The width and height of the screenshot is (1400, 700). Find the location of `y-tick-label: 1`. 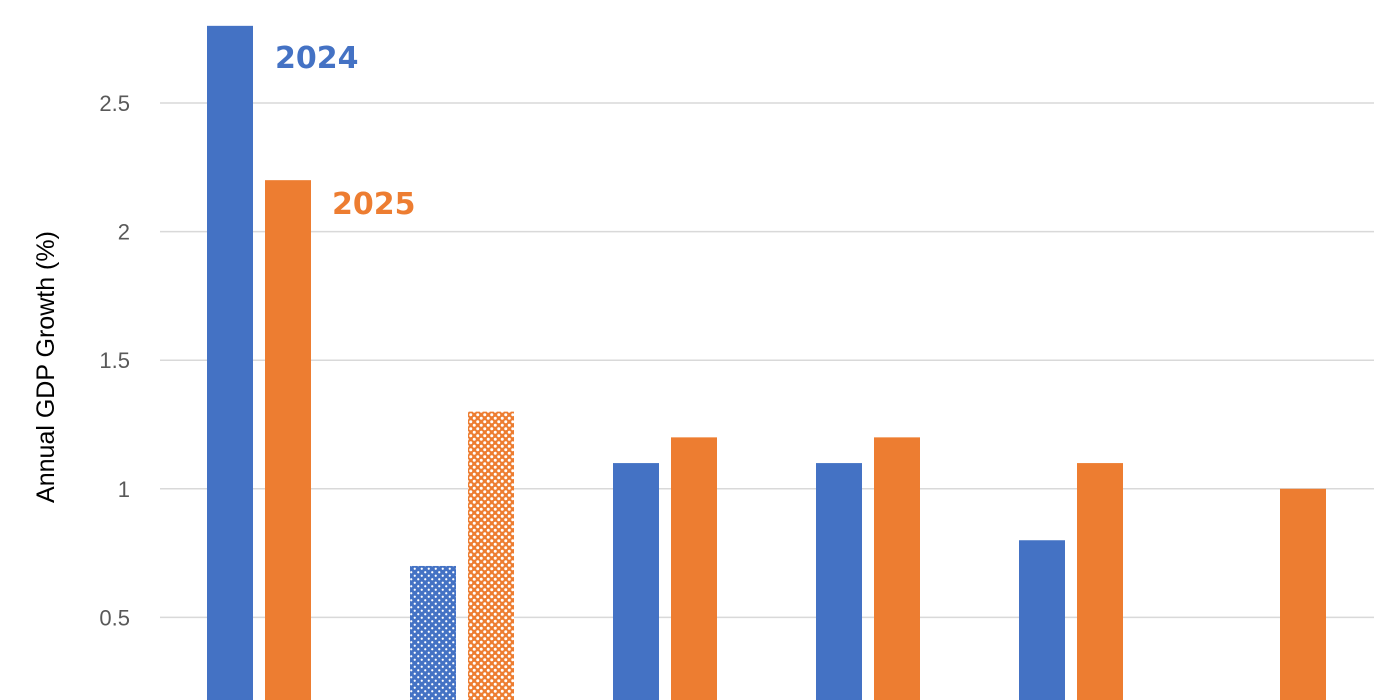

y-tick-label: 1 is located at coordinates (124, 489).